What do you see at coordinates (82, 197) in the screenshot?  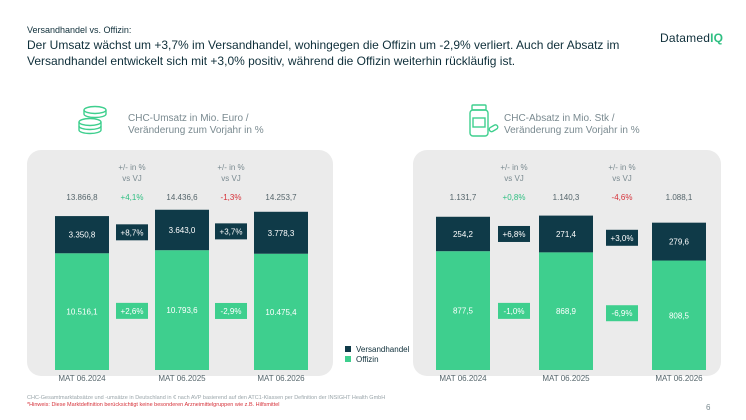 I see `total-label: 13.866,8` at bounding box center [82, 197].